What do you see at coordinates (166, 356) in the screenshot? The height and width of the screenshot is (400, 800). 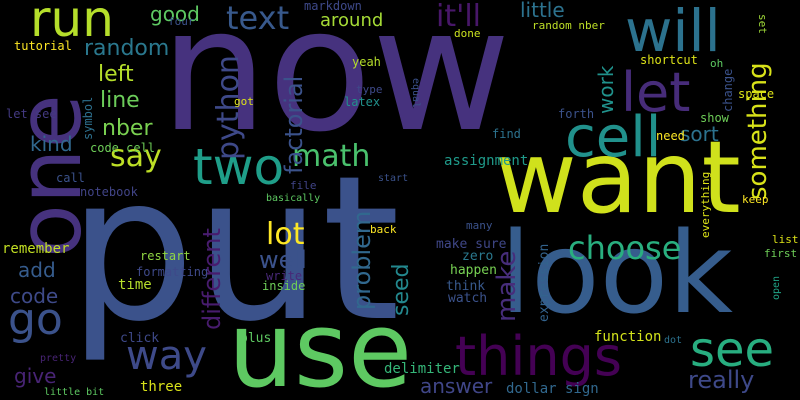 I see `word: way` at bounding box center [166, 356].